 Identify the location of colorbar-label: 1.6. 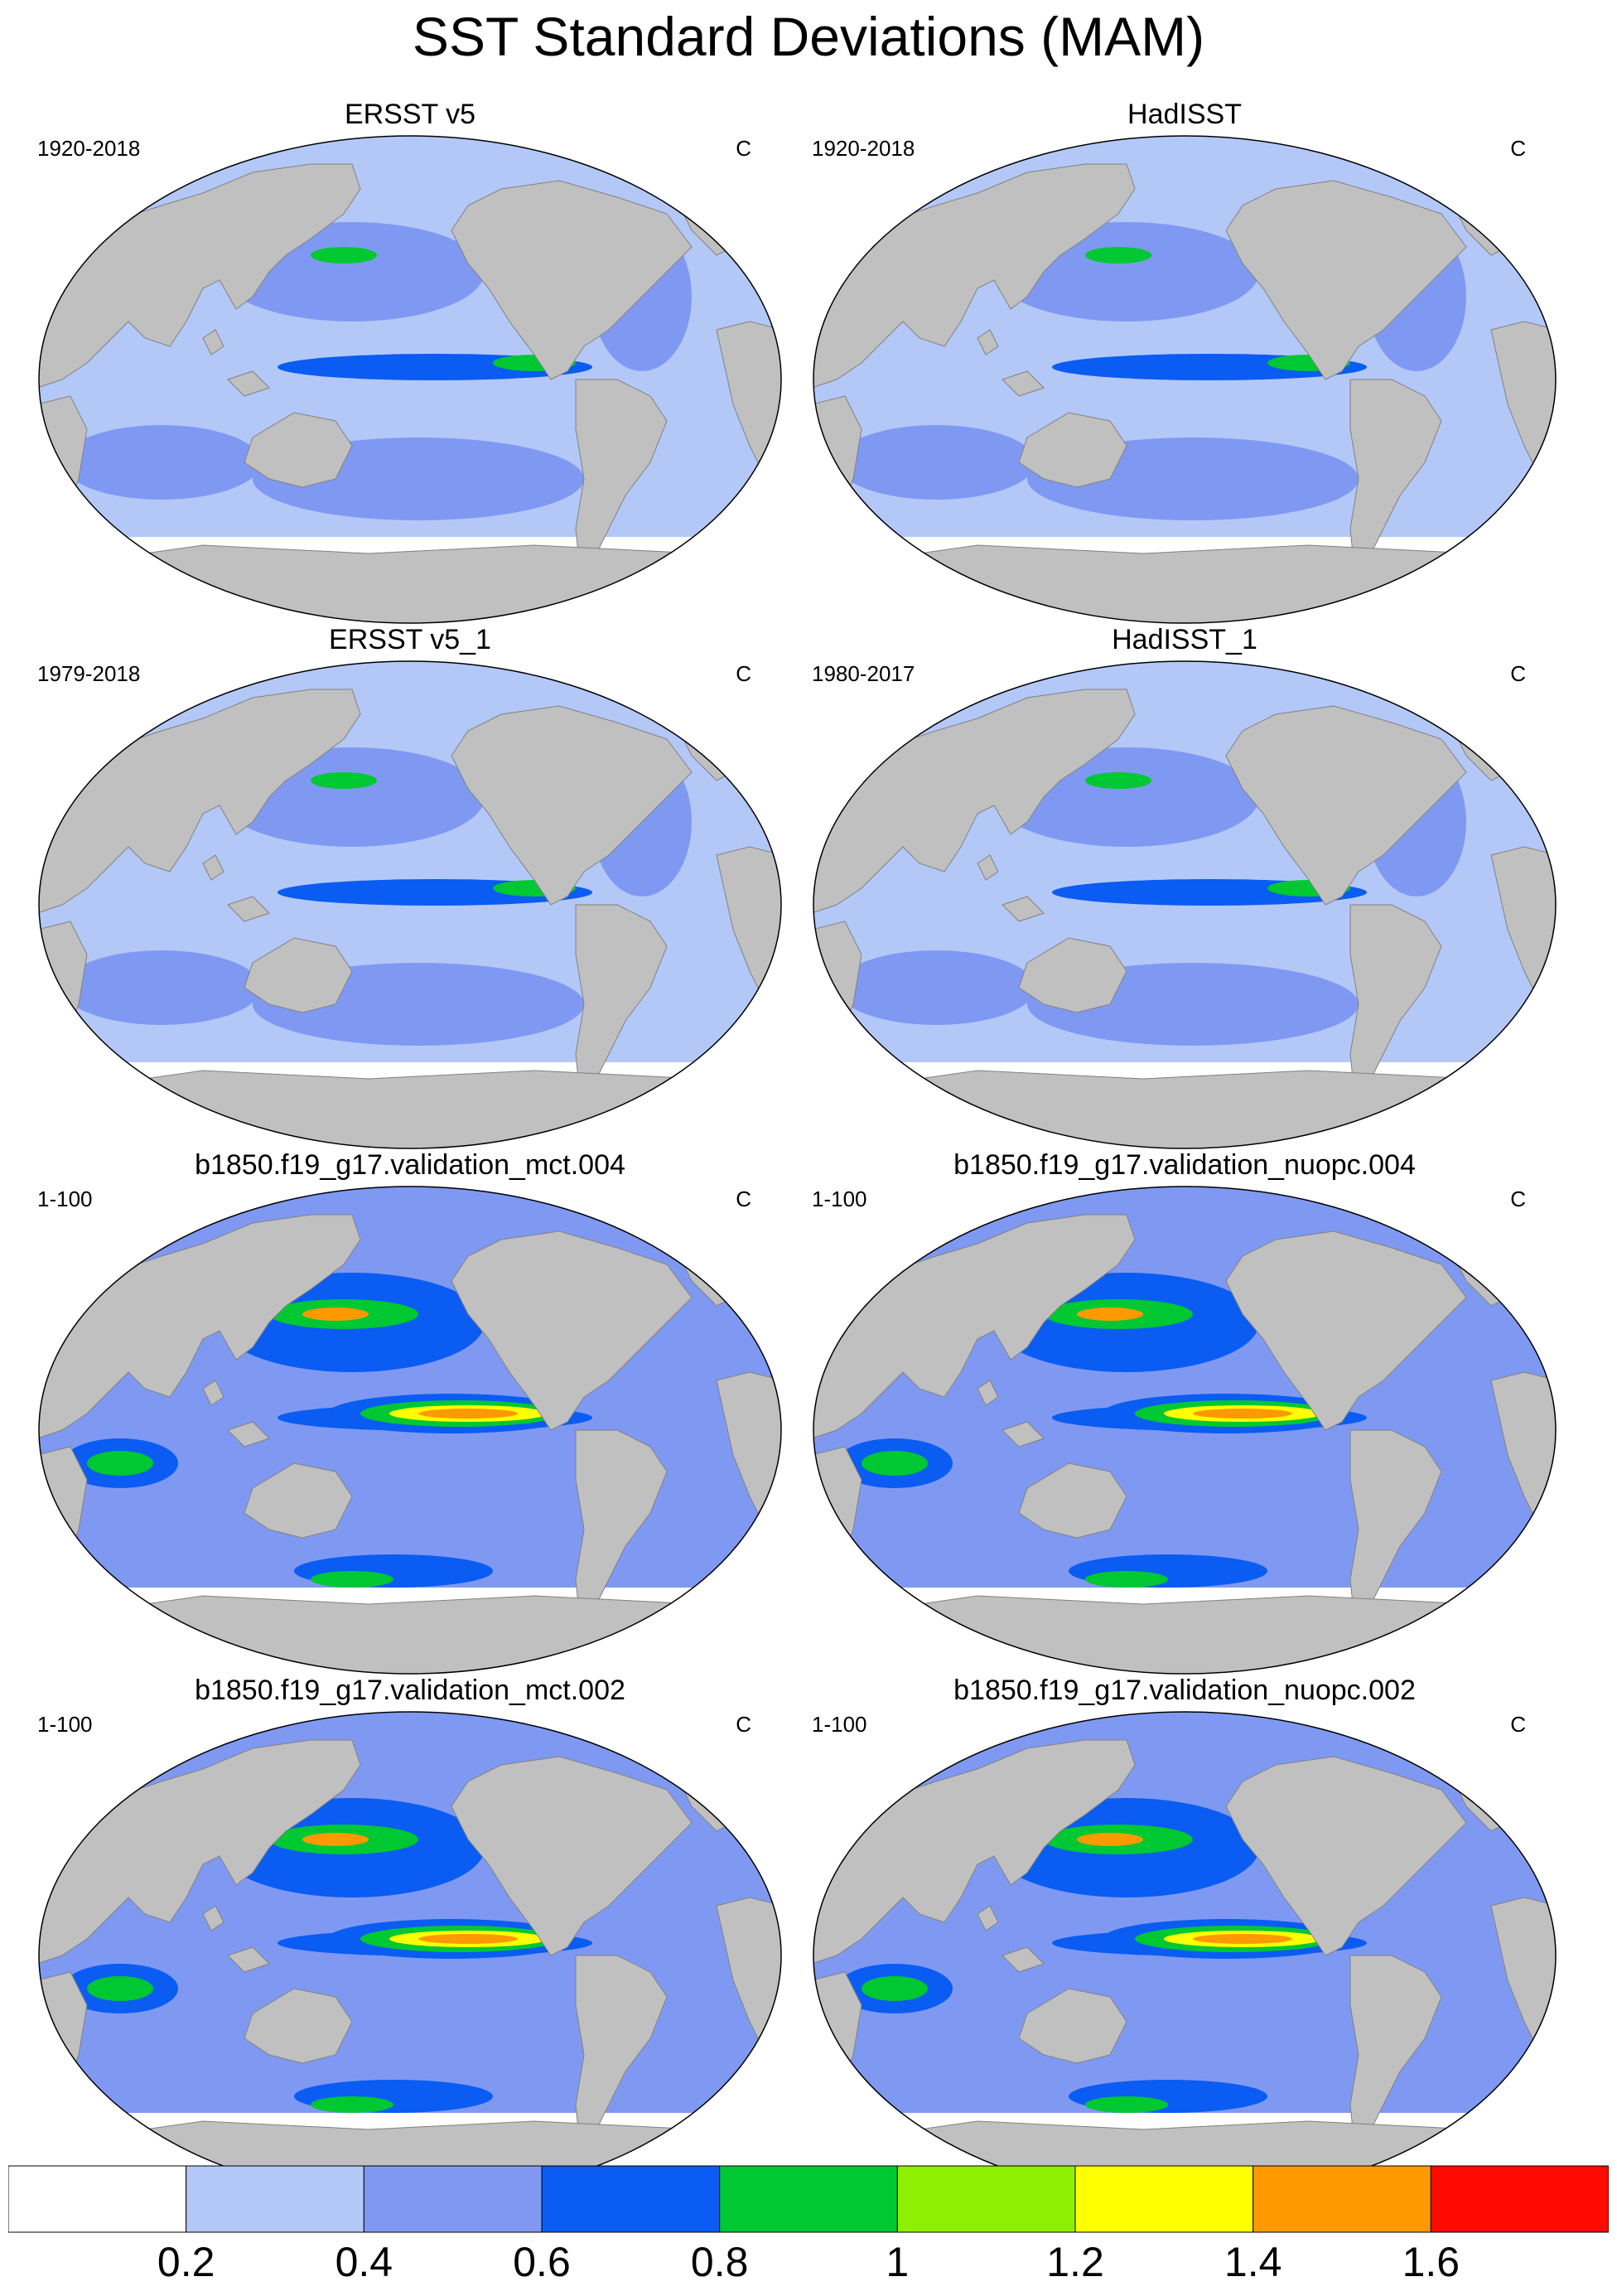
(1431, 2262).